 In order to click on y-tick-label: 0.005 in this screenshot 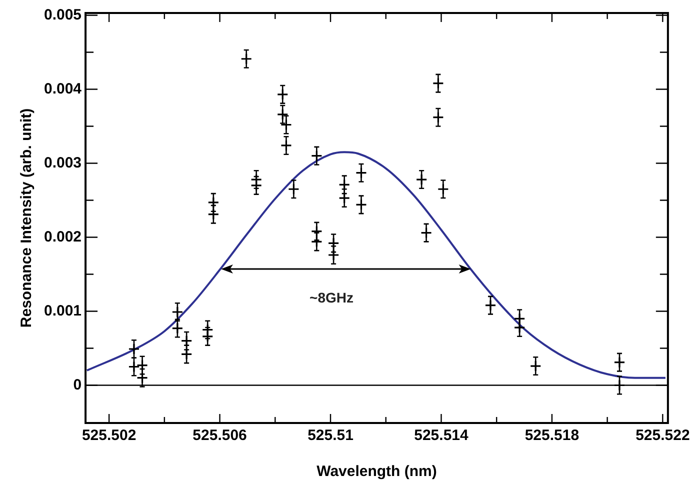, I will do `click(63, 15)`.